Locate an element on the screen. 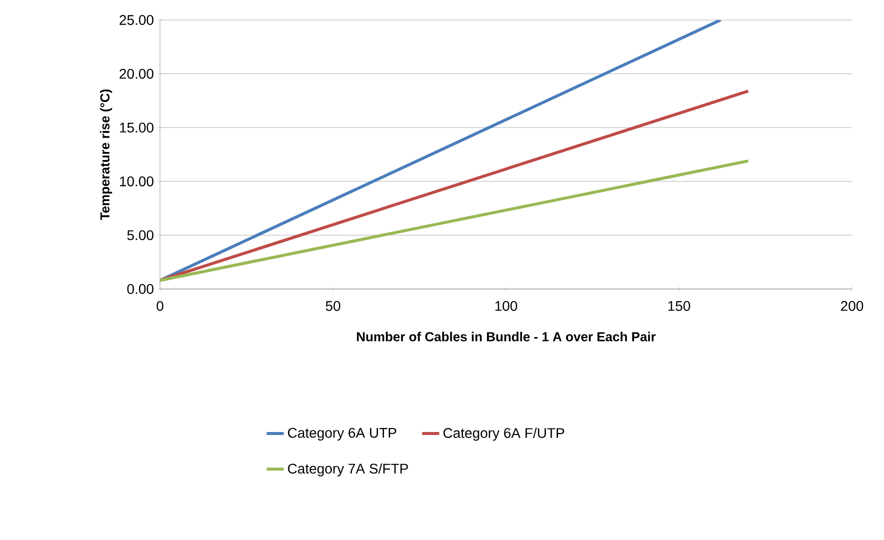  y-tick-label: 25.00 is located at coordinates (137, 20).